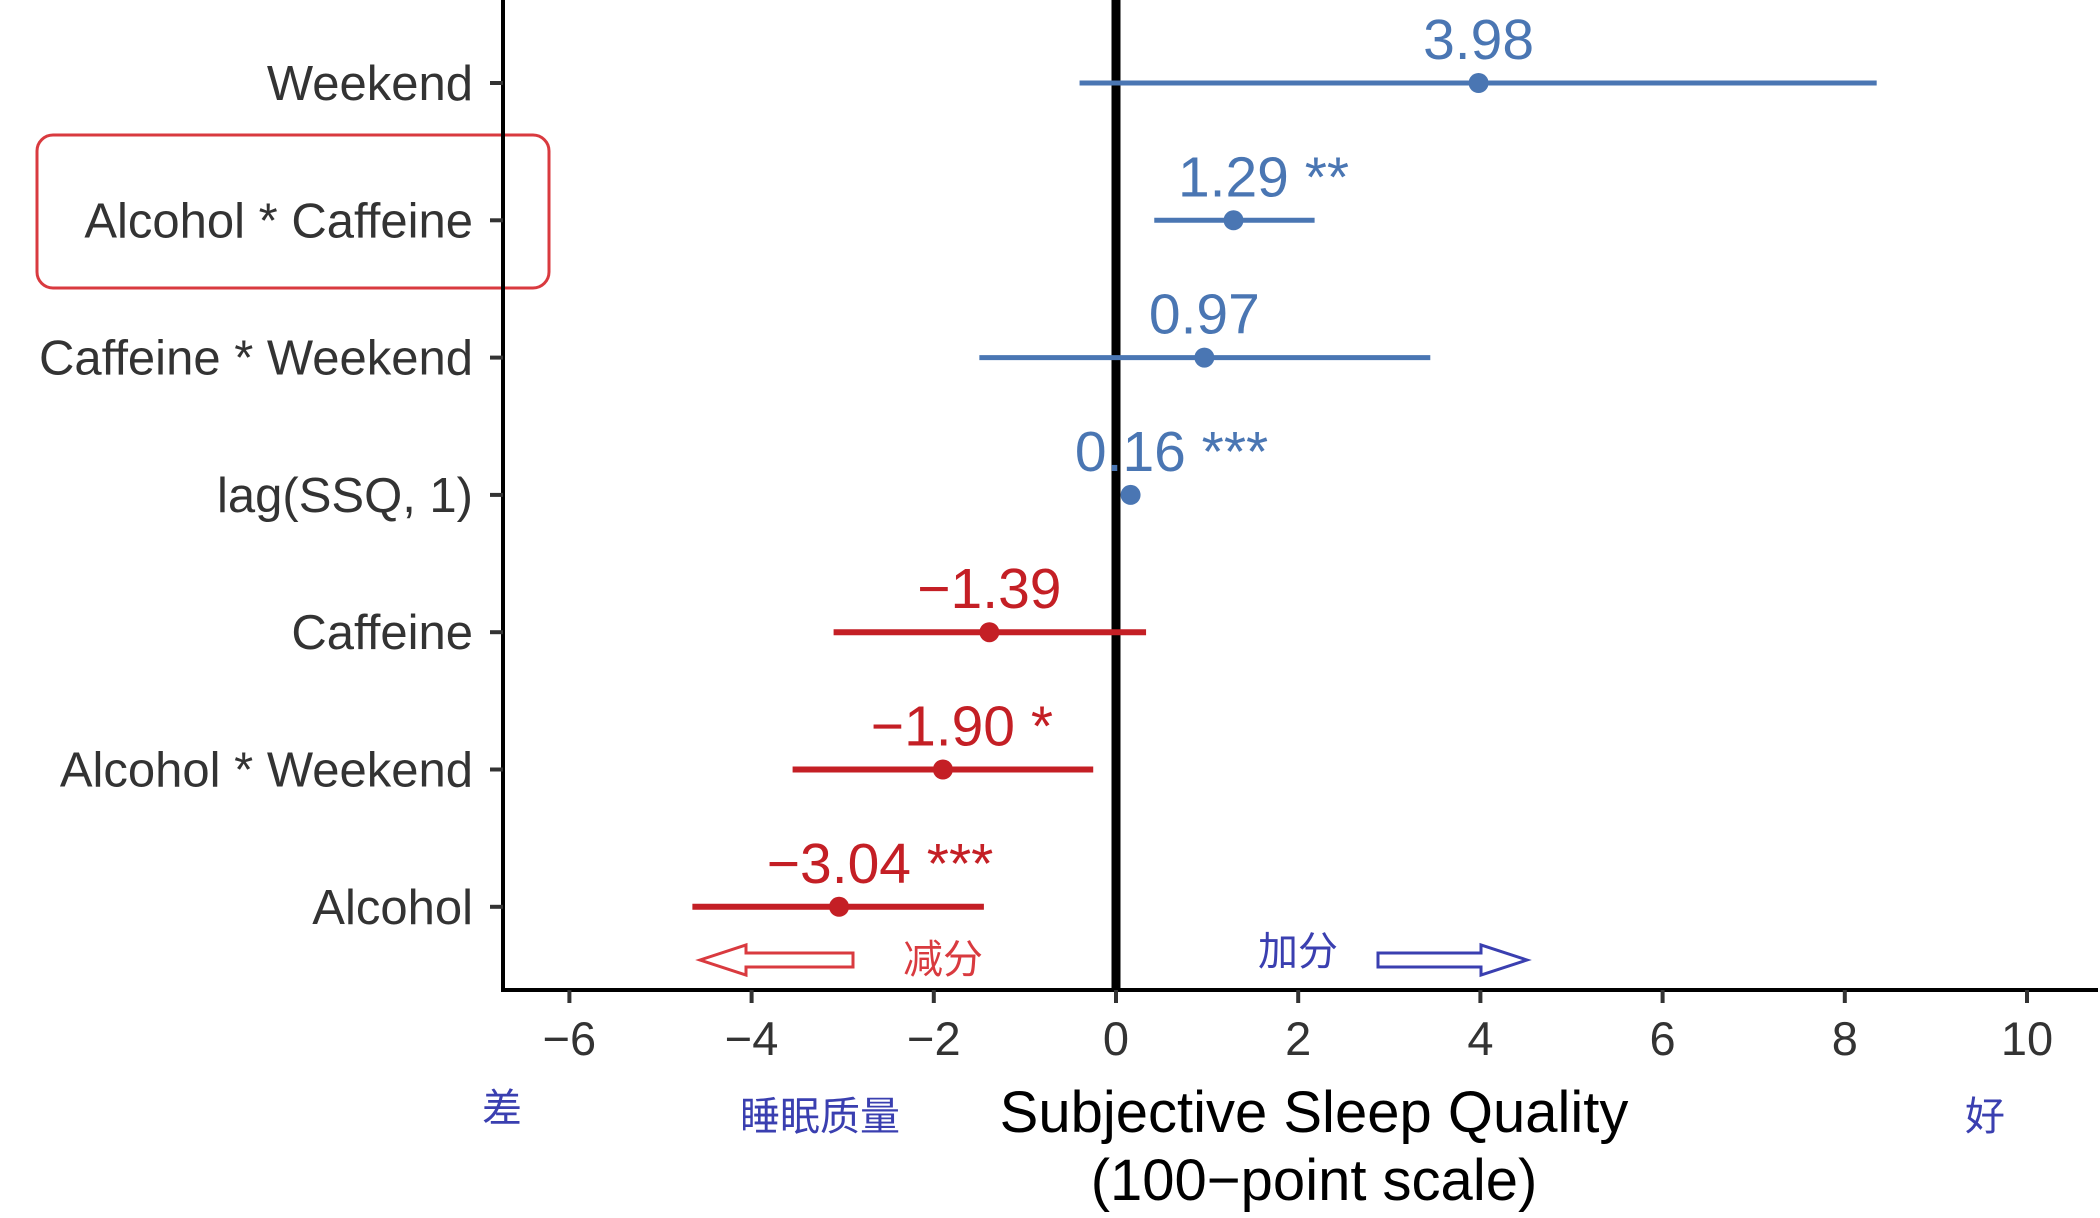 This screenshot has width=2100, height=1218. I want to click on annotation-increase: 加分, so click(1298, 952).